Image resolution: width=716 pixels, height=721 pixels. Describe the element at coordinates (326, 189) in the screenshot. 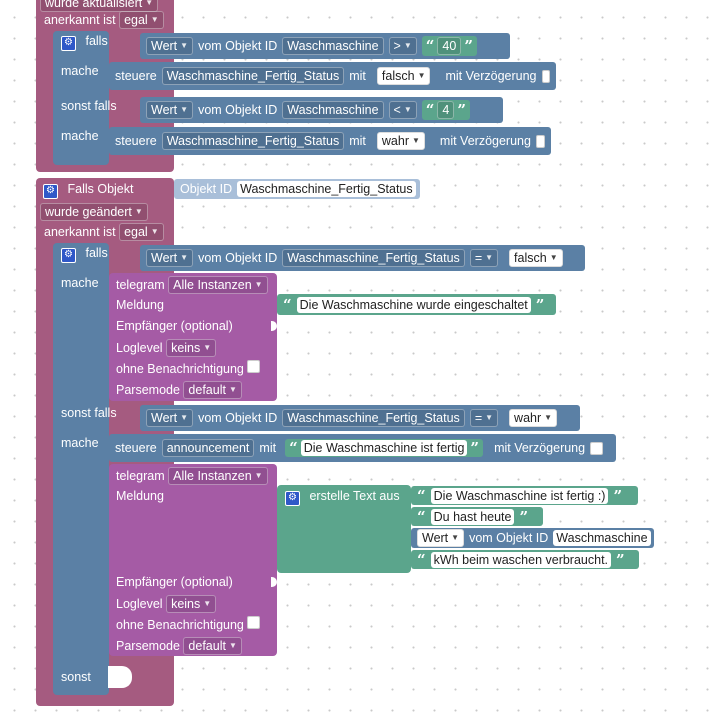

I see `objid-field: Waschmaschine_Fertig_Status` at that location.